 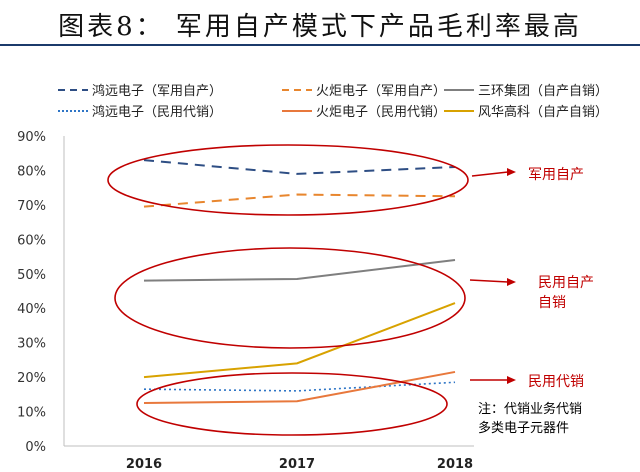 I want to click on legend-label: 鸿远电子（民用代销）, so click(x=157, y=112).